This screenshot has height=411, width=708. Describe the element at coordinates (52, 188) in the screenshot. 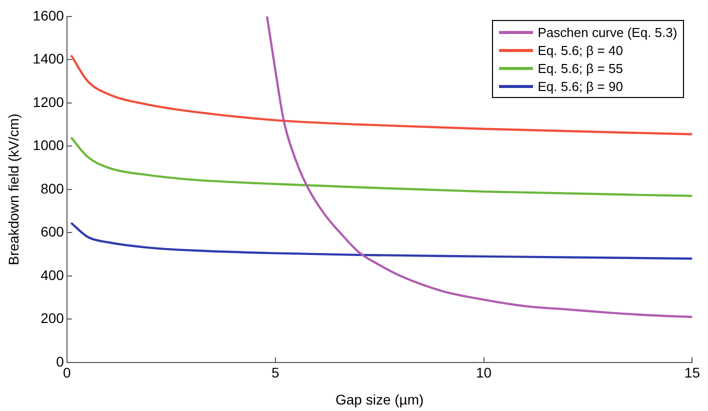

I see `y-tick-label: 800` at that location.